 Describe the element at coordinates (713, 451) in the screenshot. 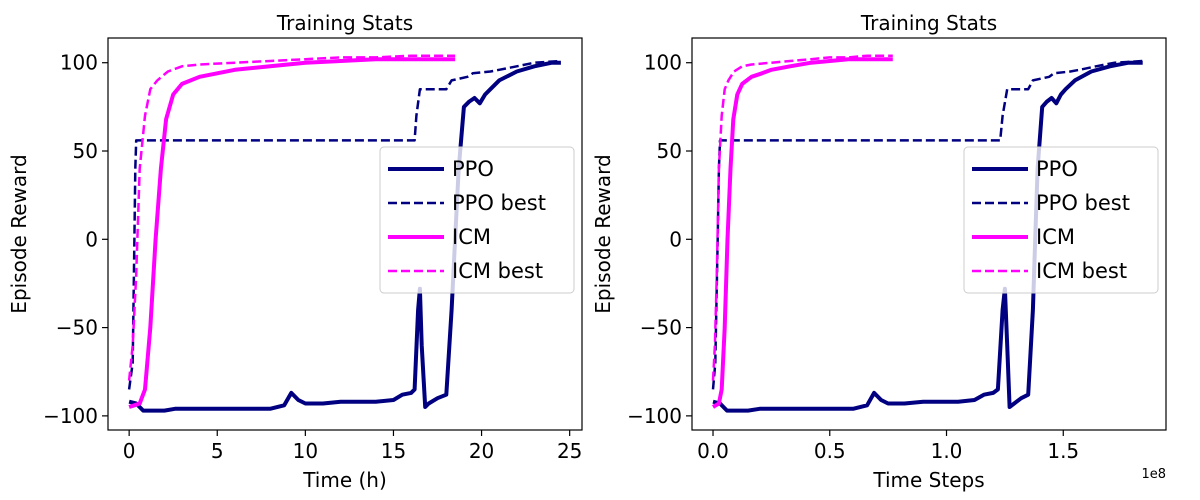

I see `x-tick-label: 0.0` at that location.